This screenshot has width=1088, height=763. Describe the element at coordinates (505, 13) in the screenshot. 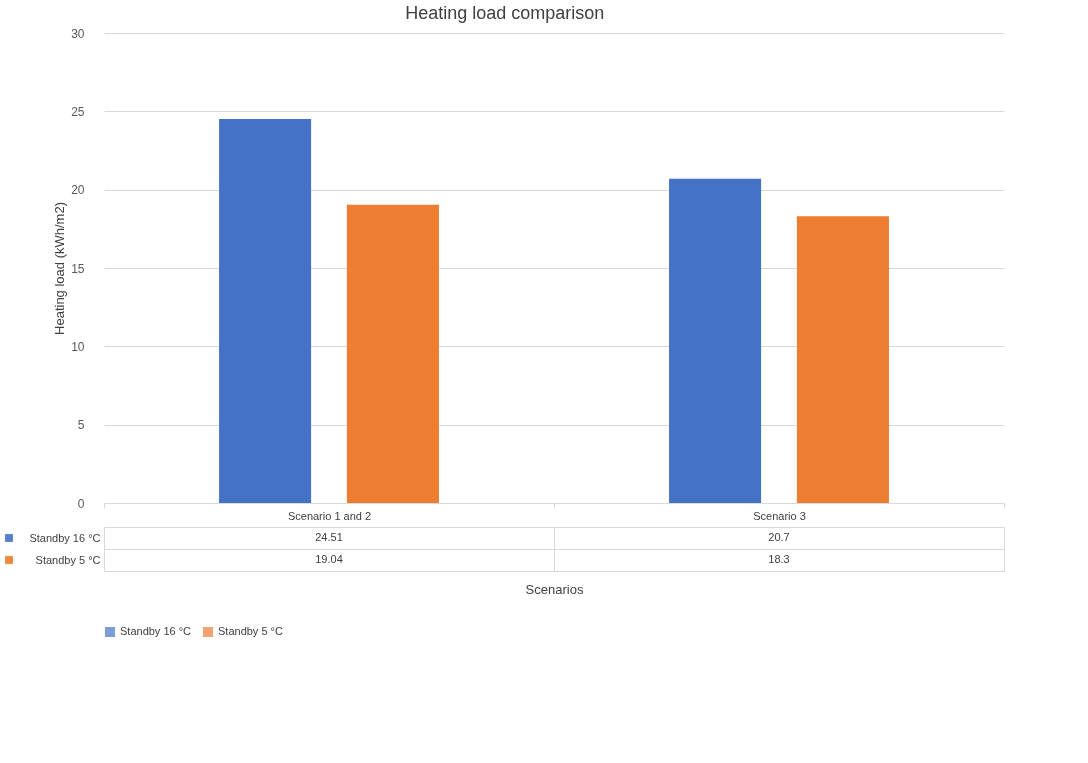

I see `chart-title: Heating load comparison` at that location.